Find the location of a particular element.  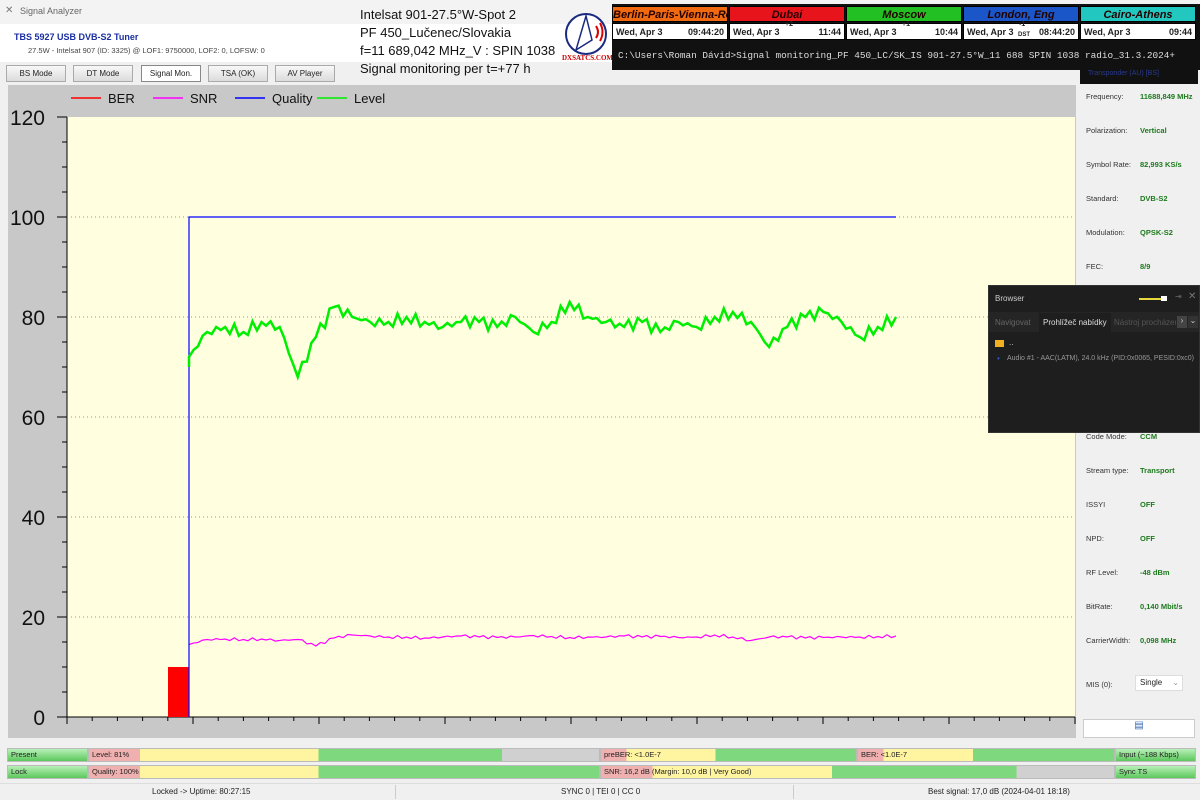

tab-dt-mode: DT Mode is located at coordinates (103, 73).